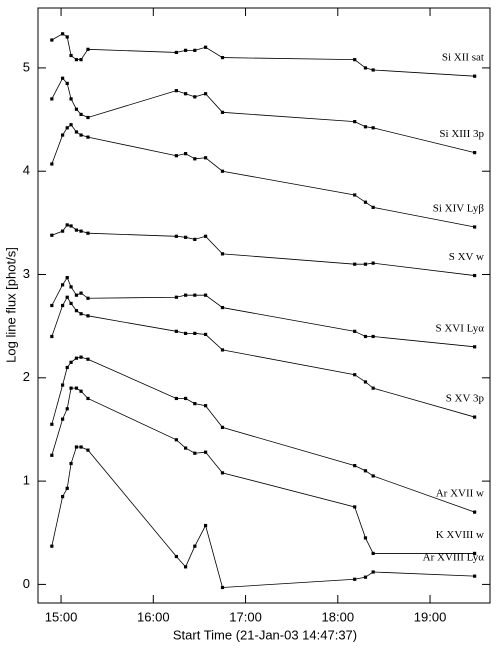  What do you see at coordinates (461, 134) in the screenshot?
I see `series-label: Si XIII 3p` at bounding box center [461, 134].